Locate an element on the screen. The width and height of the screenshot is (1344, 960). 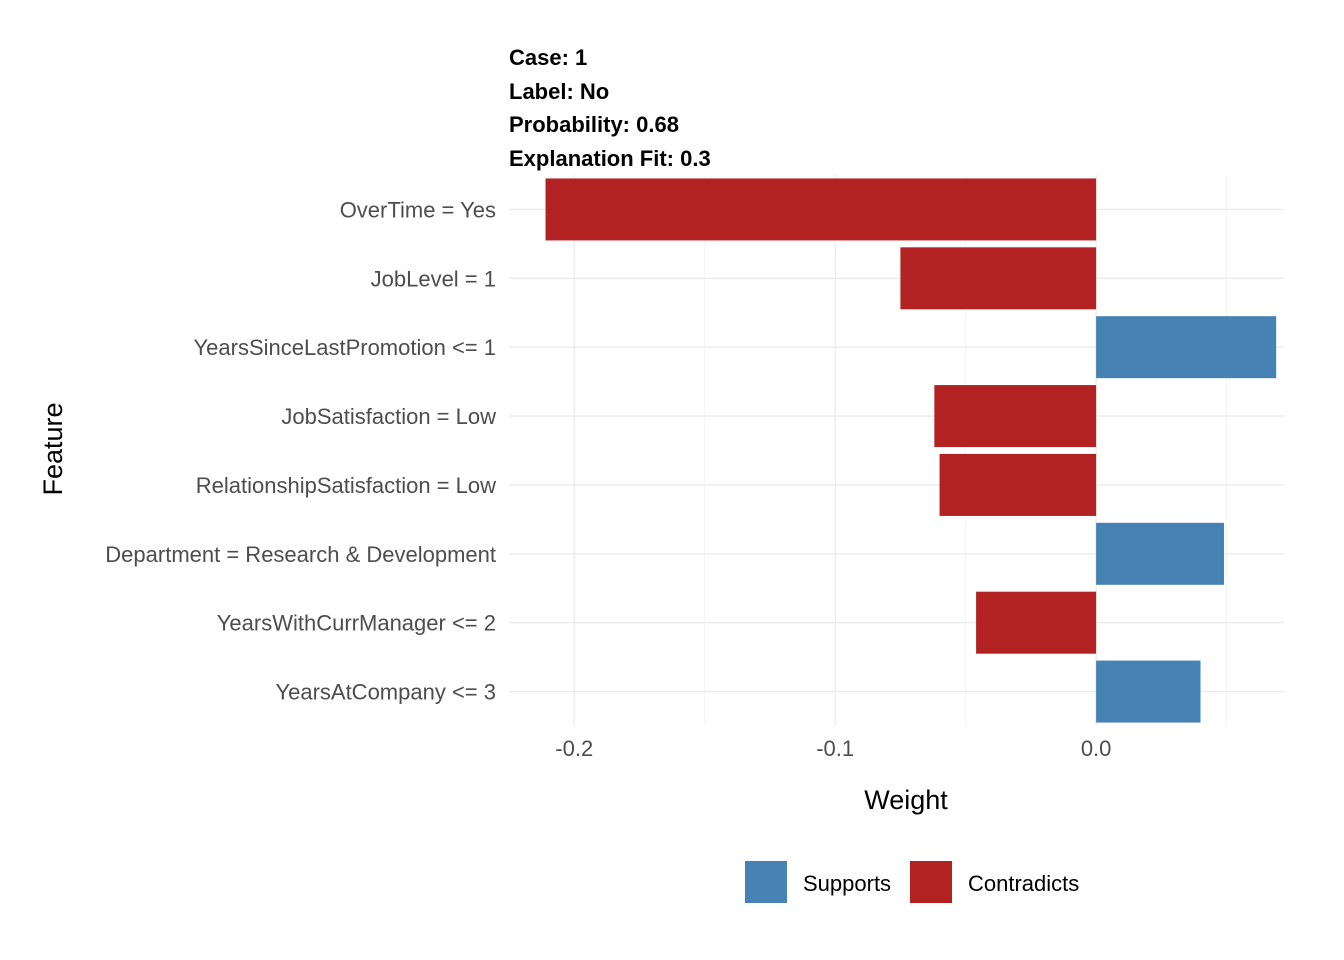
legend-key-supports is located at coordinates (766, 882).